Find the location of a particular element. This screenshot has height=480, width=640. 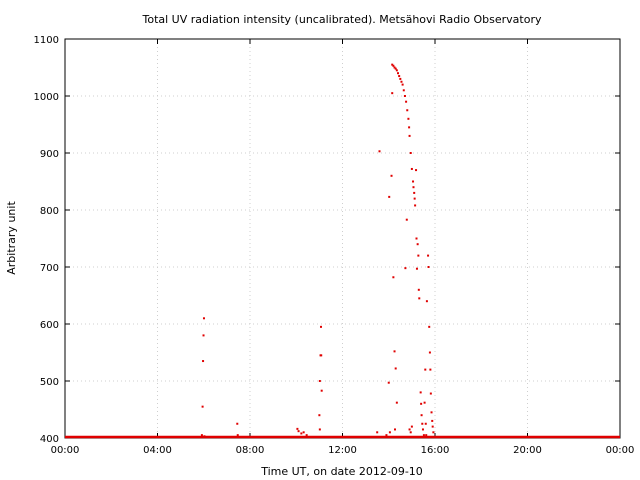

x-tick-label: 04:00 is located at coordinates (157, 450).